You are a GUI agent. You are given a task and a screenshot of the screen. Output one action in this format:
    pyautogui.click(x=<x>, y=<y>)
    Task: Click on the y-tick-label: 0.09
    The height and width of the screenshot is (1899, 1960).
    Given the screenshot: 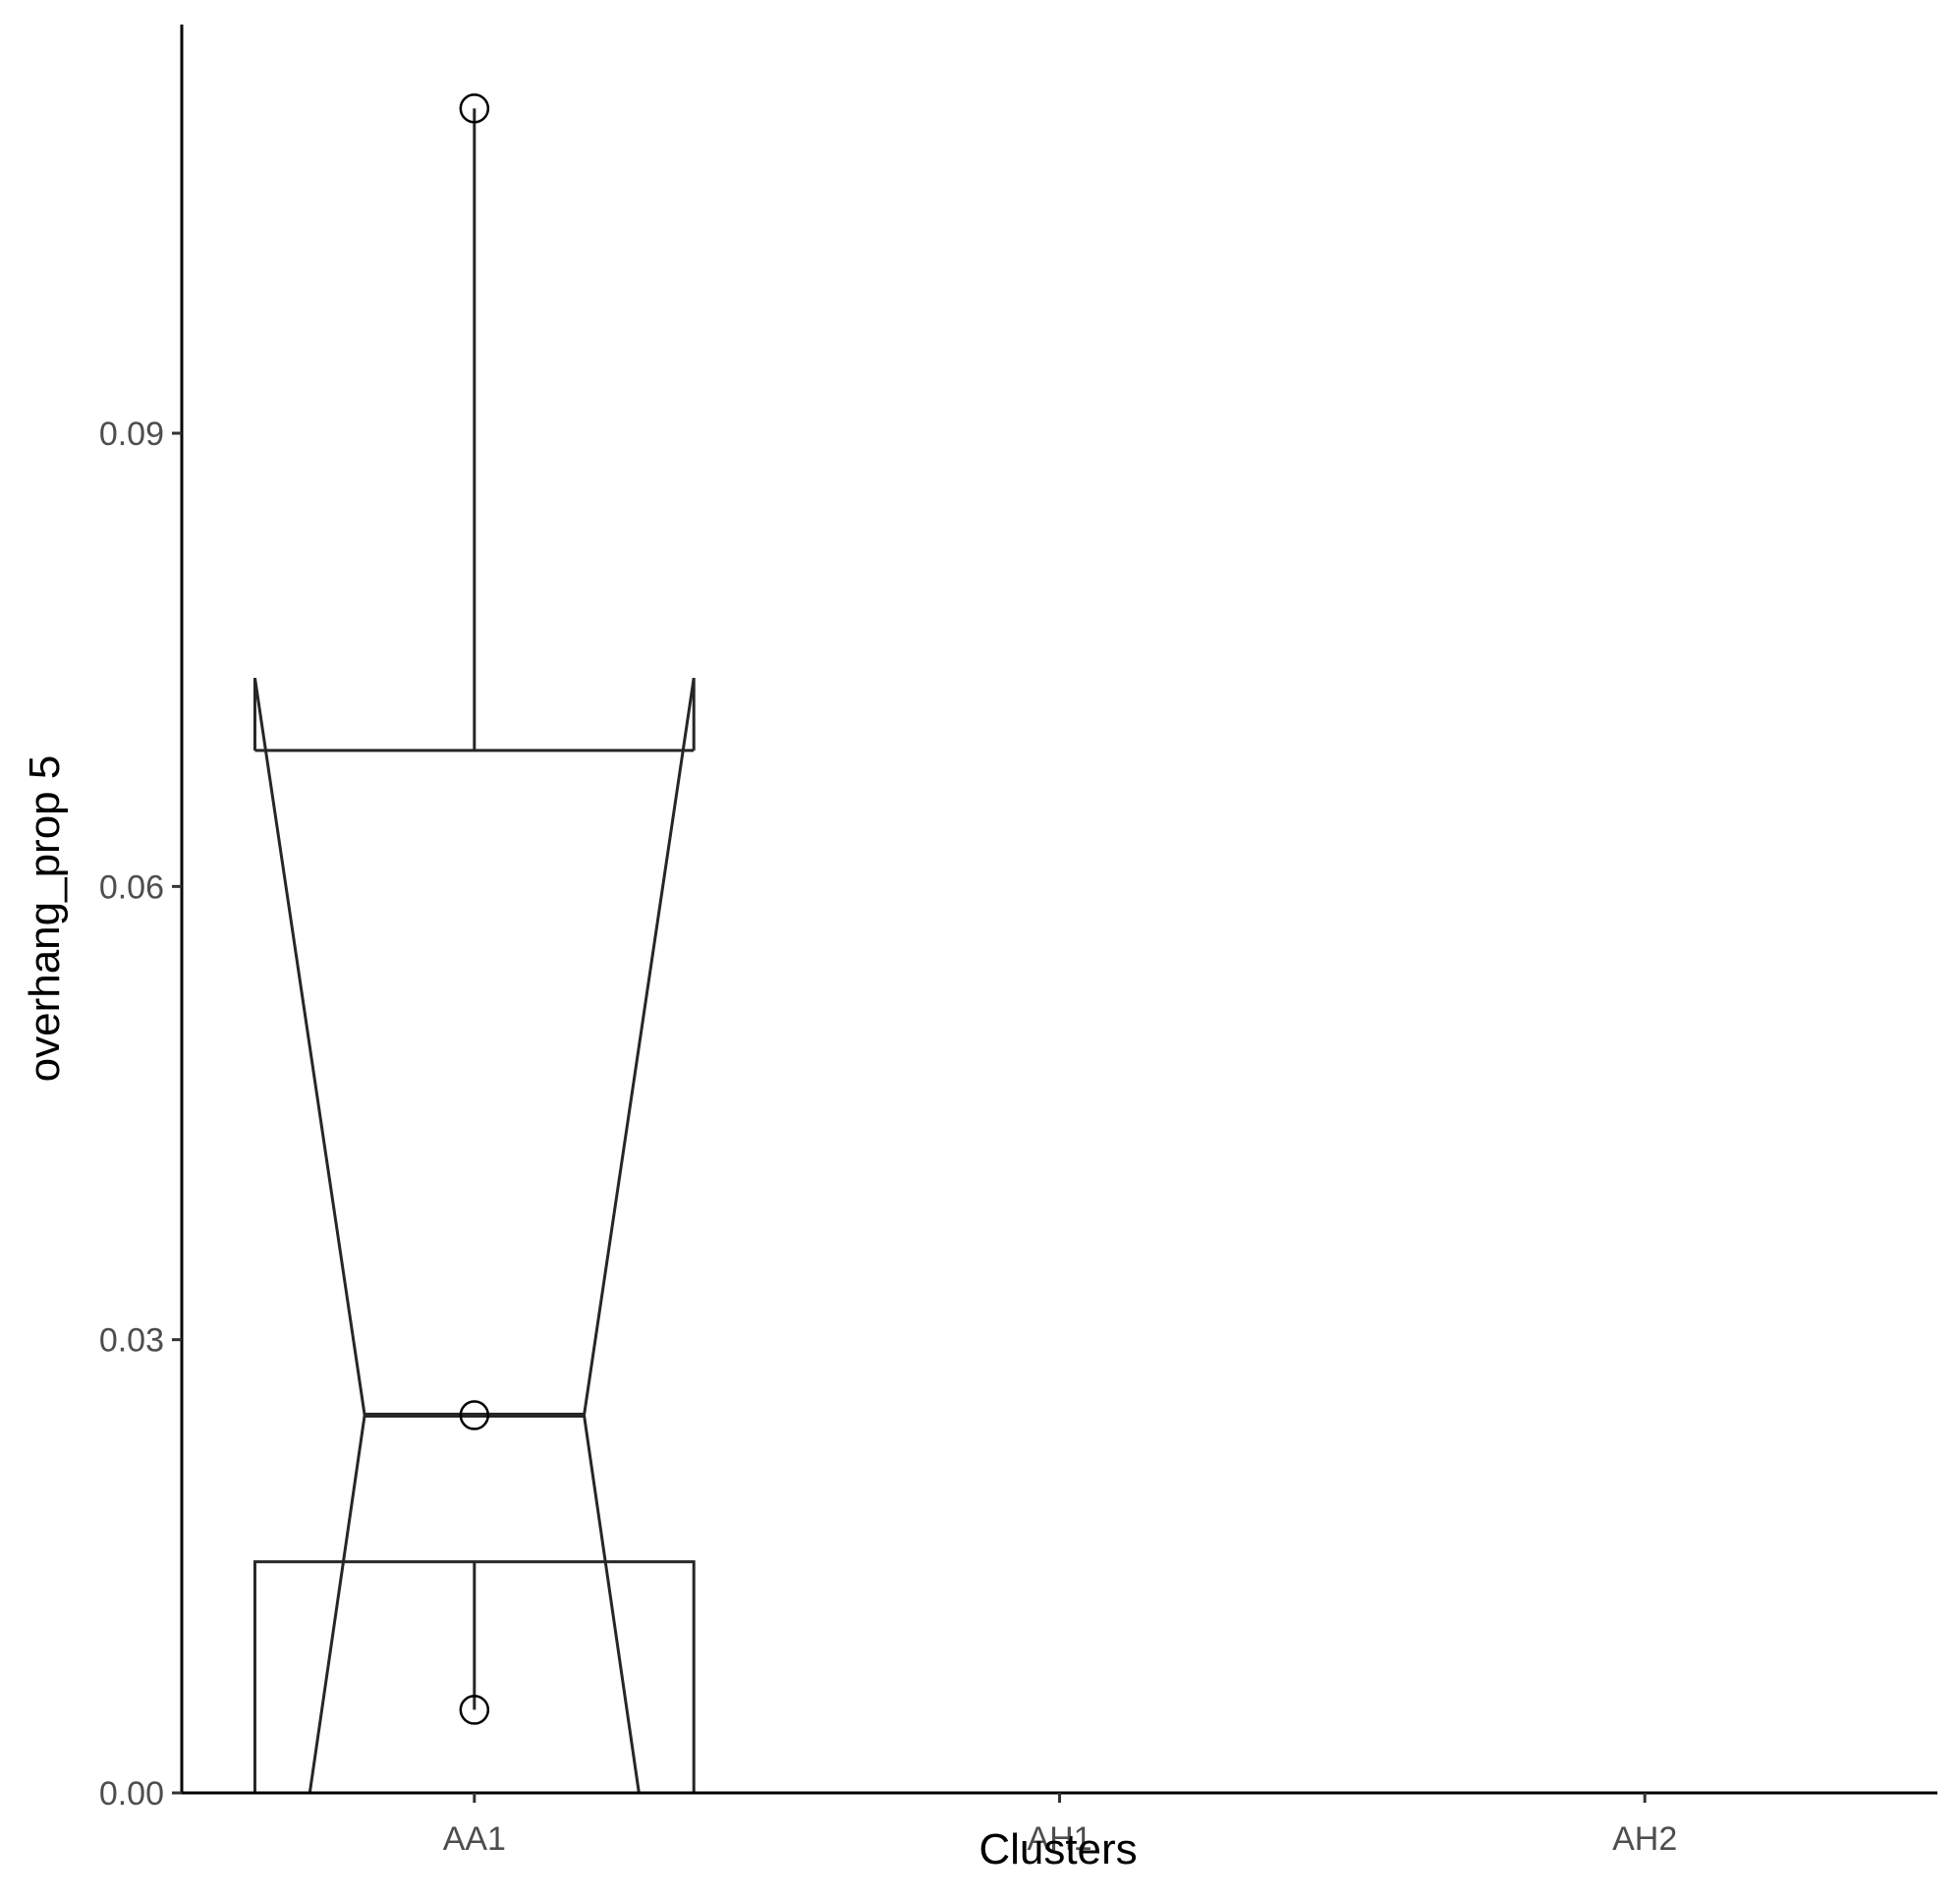 What is the action you would take?
    pyautogui.click(x=131, y=434)
    